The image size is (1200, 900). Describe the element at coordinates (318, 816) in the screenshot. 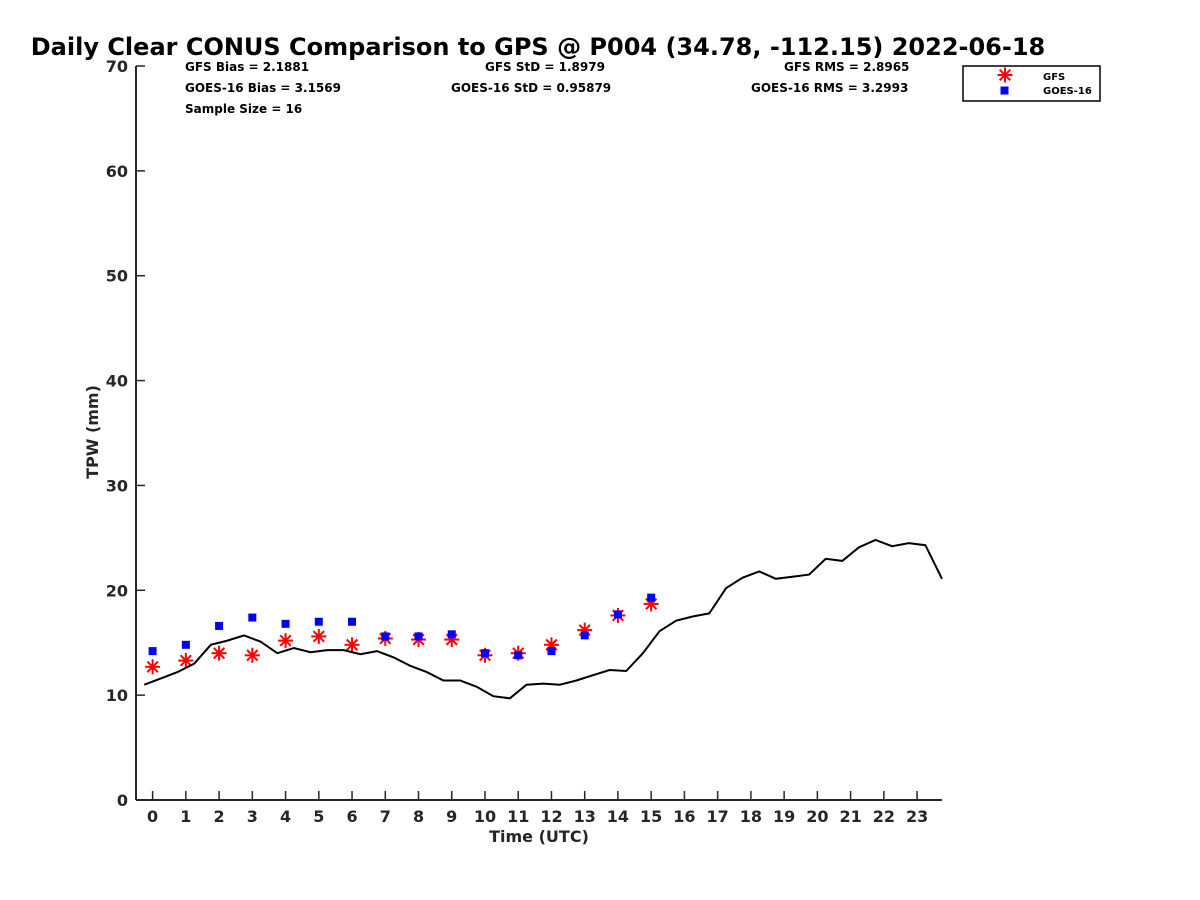

I see `x-tick-label: 5` at that location.